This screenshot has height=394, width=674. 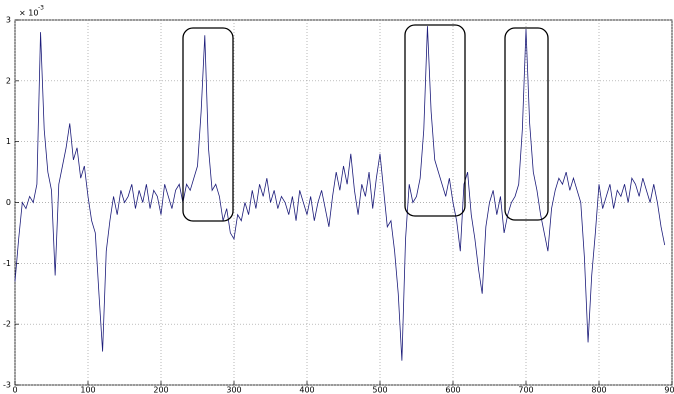 I want to click on x-tick-label: 0, so click(x=14, y=390).